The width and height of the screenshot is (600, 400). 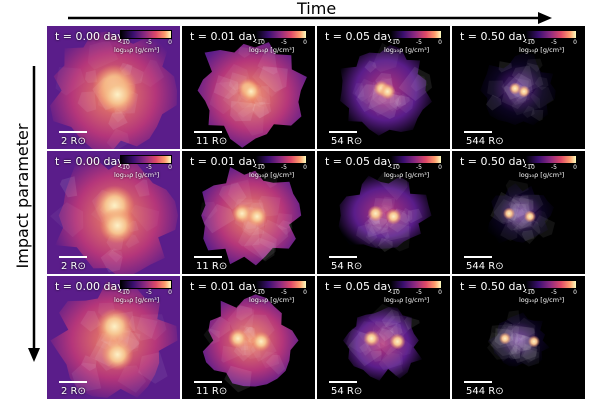 I want to click on time-stamp-label: t = 0.05 days, so click(x=362, y=161).